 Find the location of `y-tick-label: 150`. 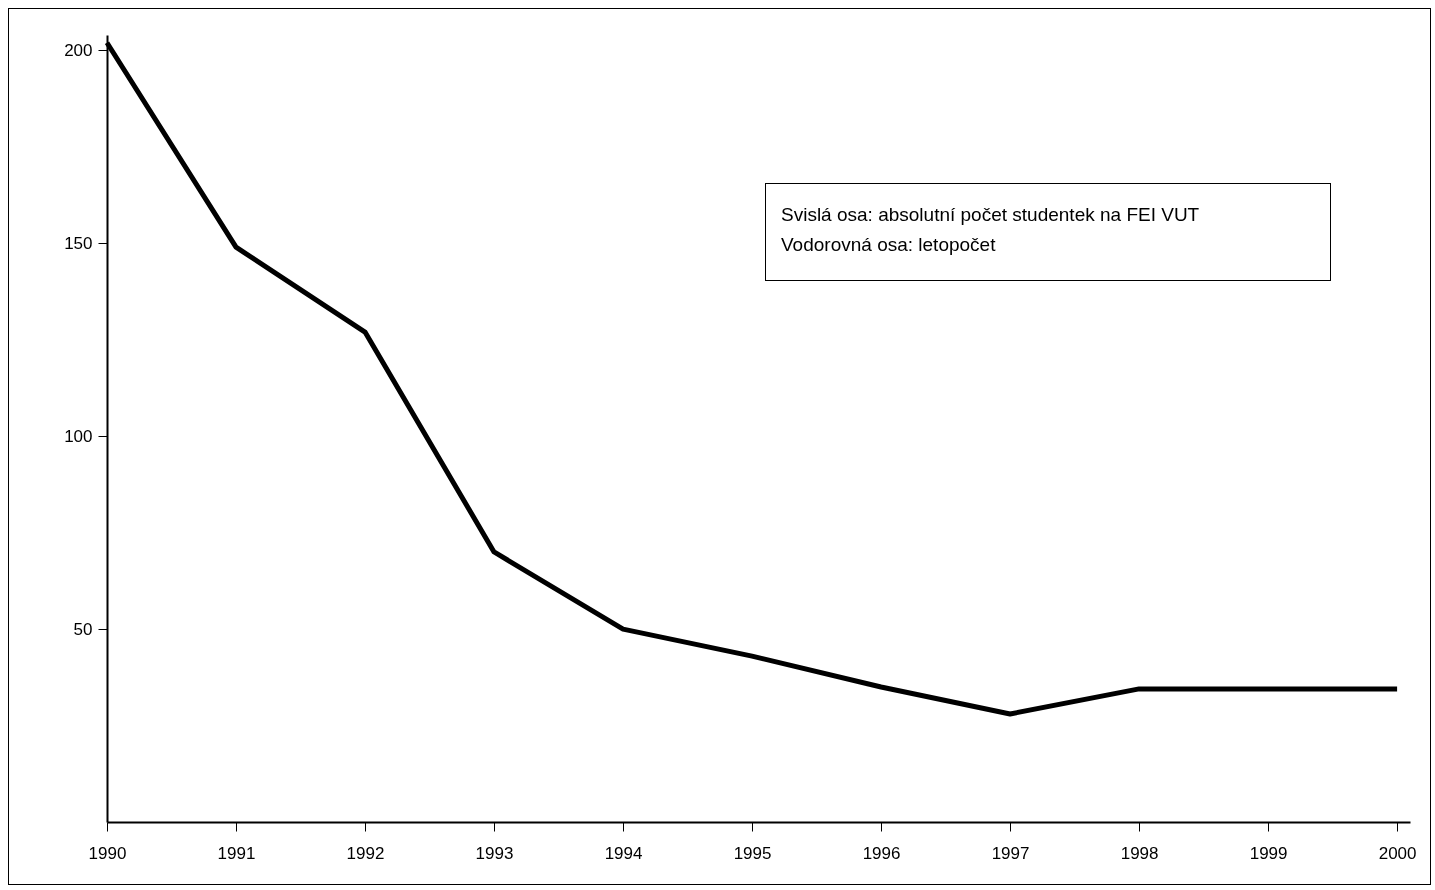

y-tick-label: 150 is located at coordinates (78, 243).